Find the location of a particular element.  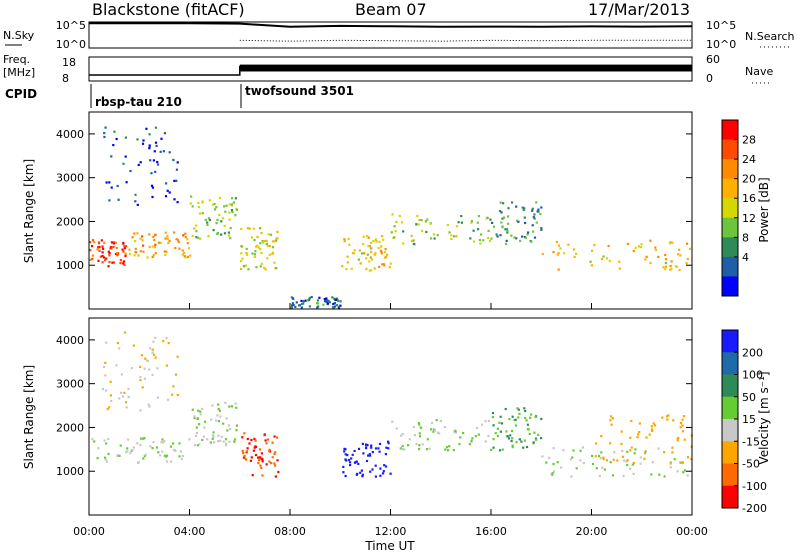

velocity-ytick-label: 2000 is located at coordinates (70, 427).